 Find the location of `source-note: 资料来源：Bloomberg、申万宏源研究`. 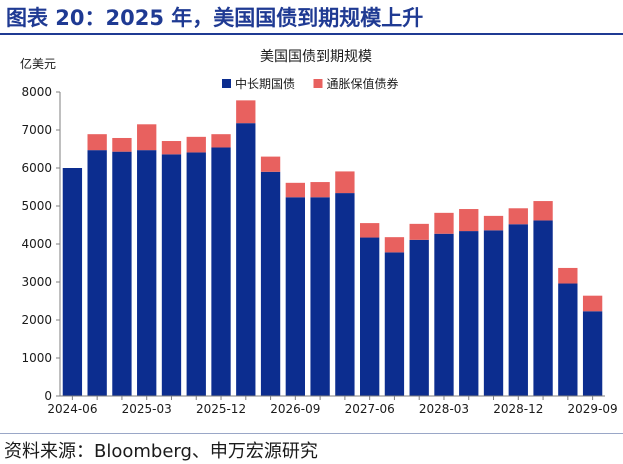

source-note: 资料来源：Bloomberg、申万宏源研究 is located at coordinates (161, 451).